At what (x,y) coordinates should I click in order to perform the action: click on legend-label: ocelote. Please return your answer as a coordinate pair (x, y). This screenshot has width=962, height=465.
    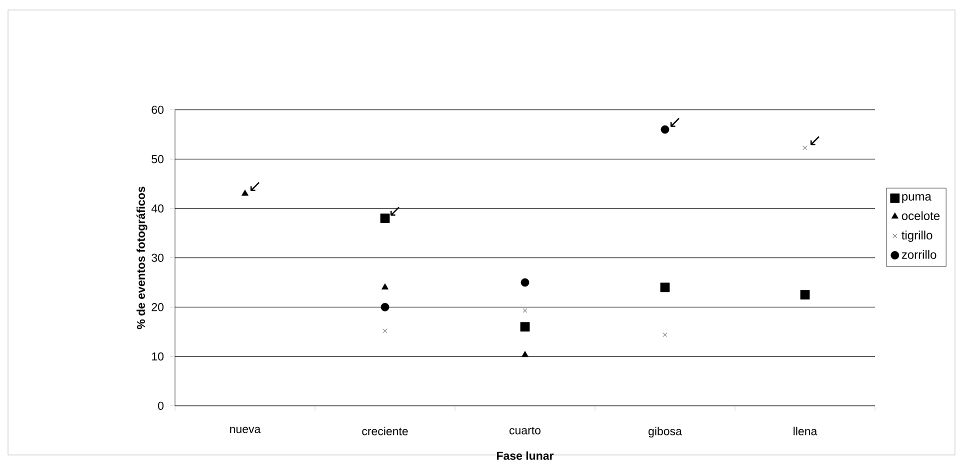
    Looking at the image, I should click on (921, 215).